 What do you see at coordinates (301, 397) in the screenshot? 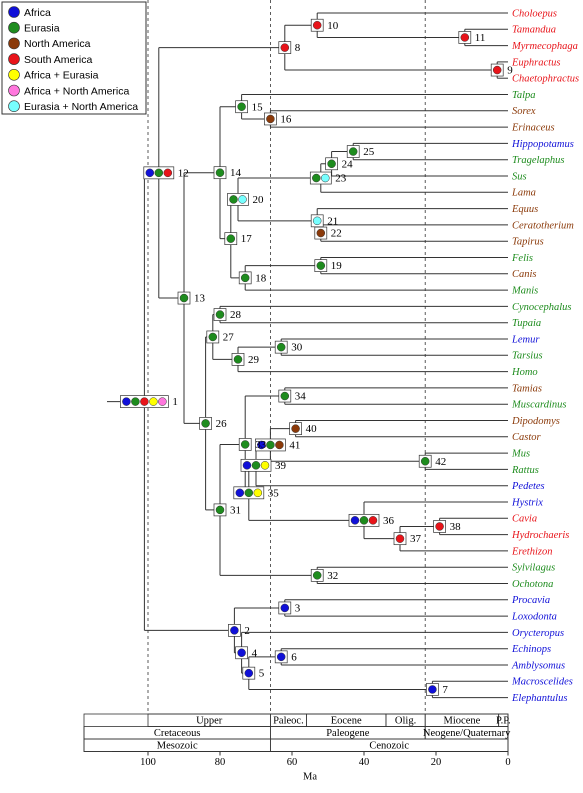
I see `node-label: 34` at bounding box center [301, 397].